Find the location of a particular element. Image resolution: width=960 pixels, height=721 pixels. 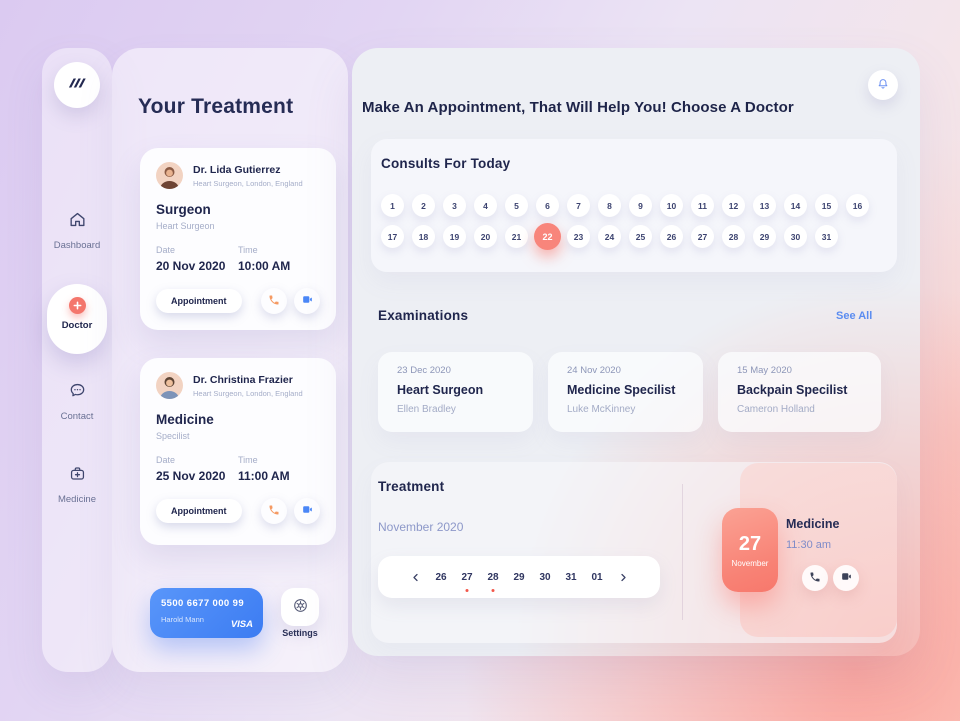

consults-title: Consults For Today is located at coordinates (446, 163).